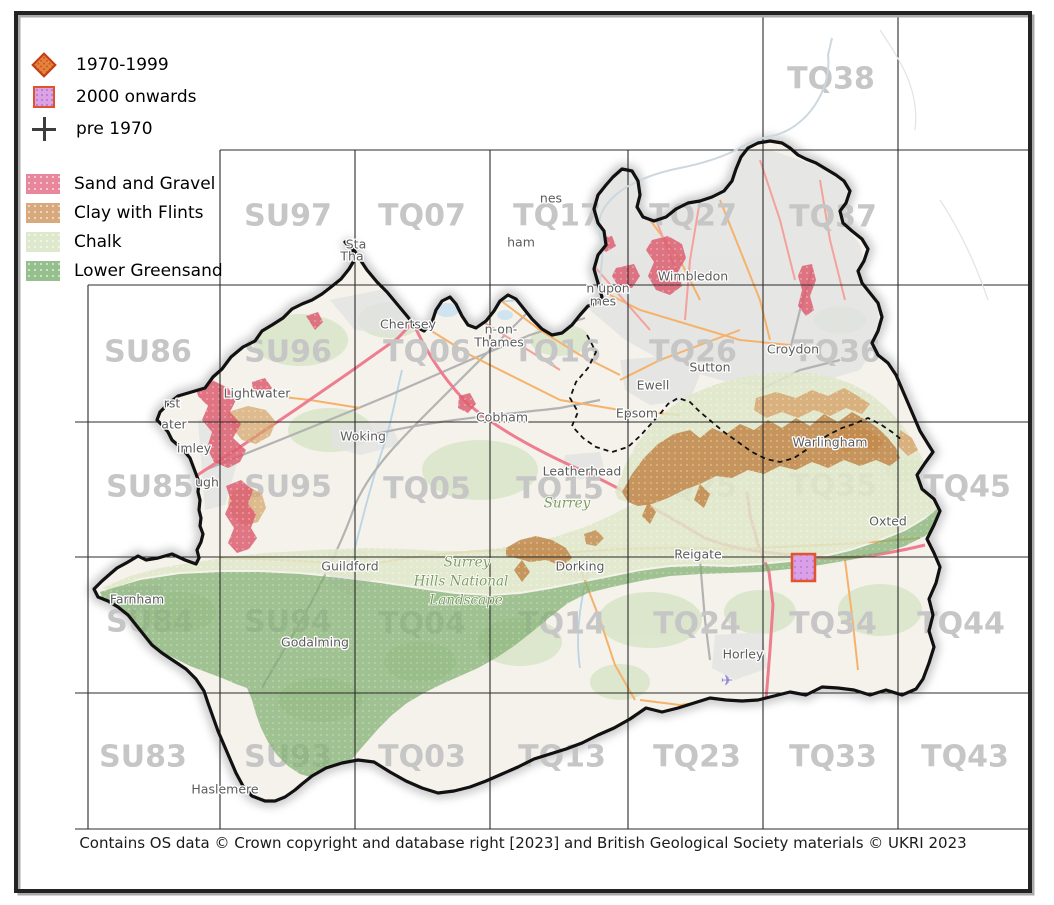 This screenshot has width=1054, height=905. Describe the element at coordinates (560, 489) in the screenshot. I see `grid-square-label: TQ15` at that location.